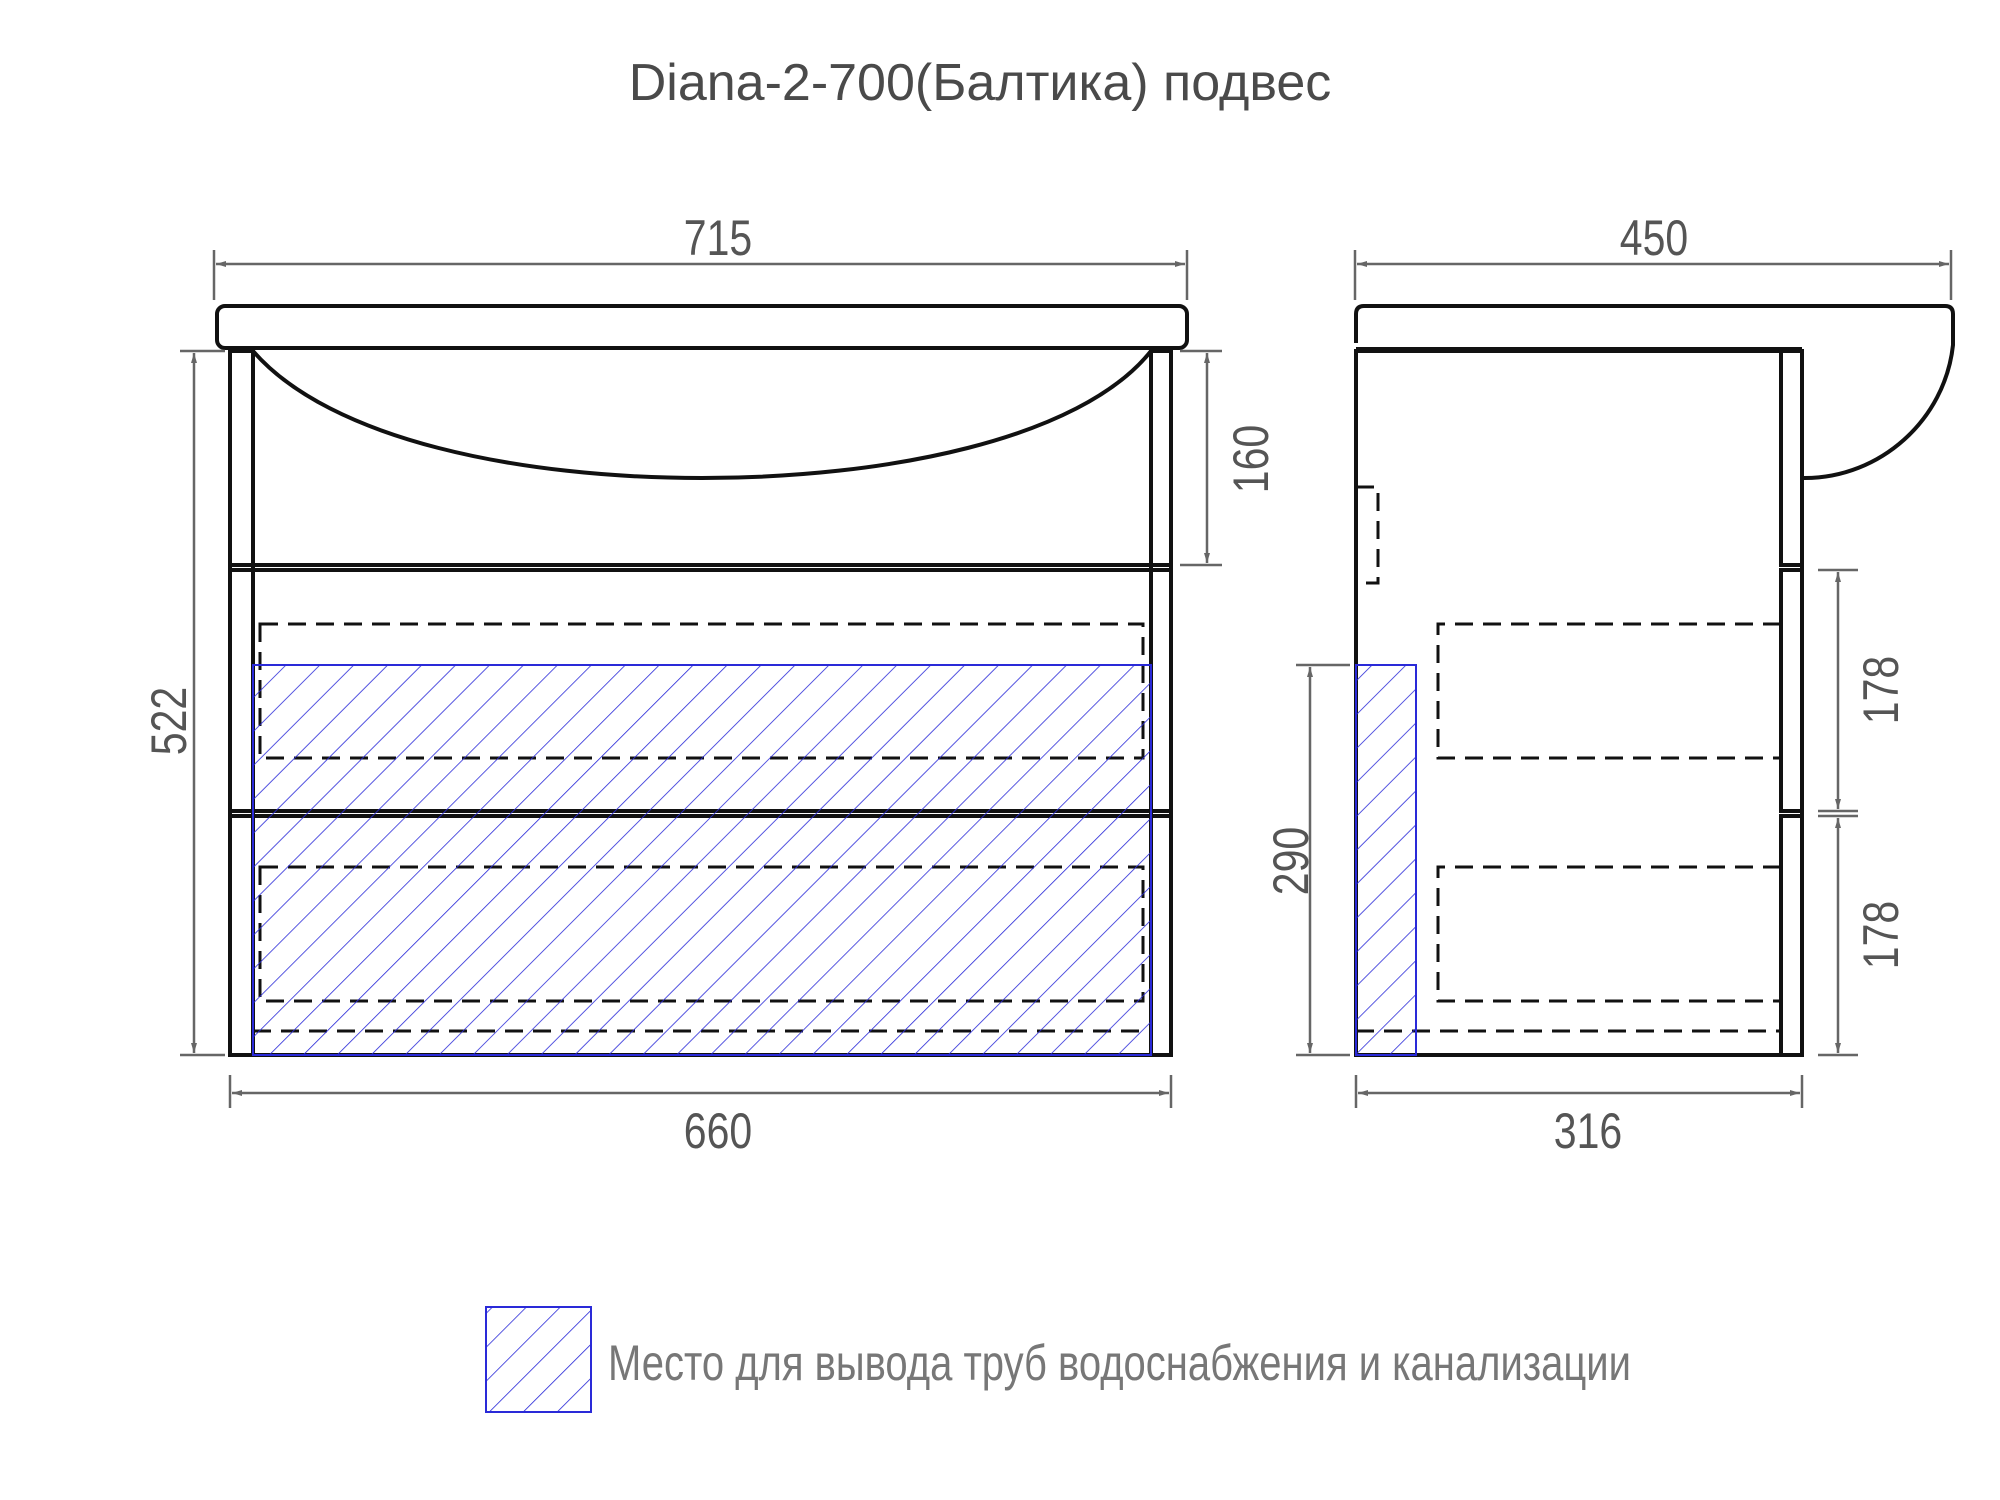 The height and width of the screenshot is (1500, 2000). What do you see at coordinates (702, 415) in the screenshot?
I see `basin-bowl` at bounding box center [702, 415].